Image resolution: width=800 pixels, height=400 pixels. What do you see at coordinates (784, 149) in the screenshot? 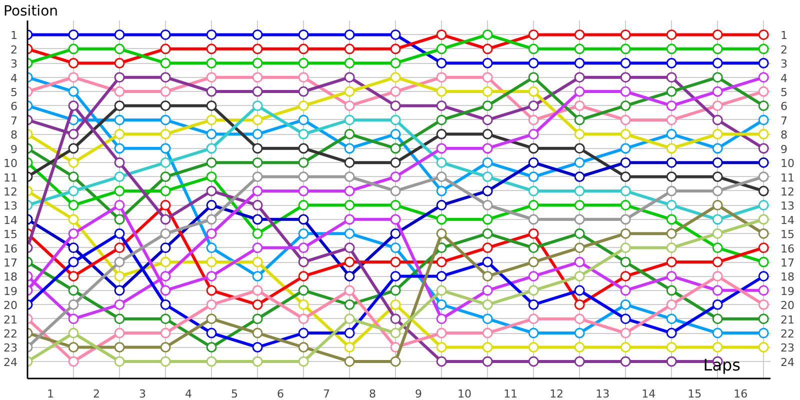
I see `y2-tick-label: 9` at bounding box center [784, 149].